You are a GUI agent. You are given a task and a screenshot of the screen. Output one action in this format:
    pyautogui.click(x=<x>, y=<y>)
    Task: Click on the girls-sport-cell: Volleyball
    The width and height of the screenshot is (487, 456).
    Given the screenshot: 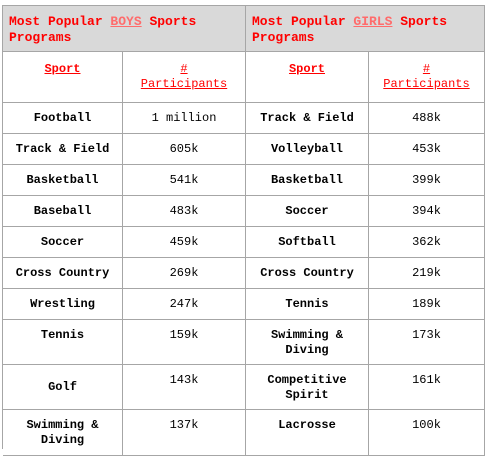 What is the action you would take?
    pyautogui.click(x=307, y=149)
    